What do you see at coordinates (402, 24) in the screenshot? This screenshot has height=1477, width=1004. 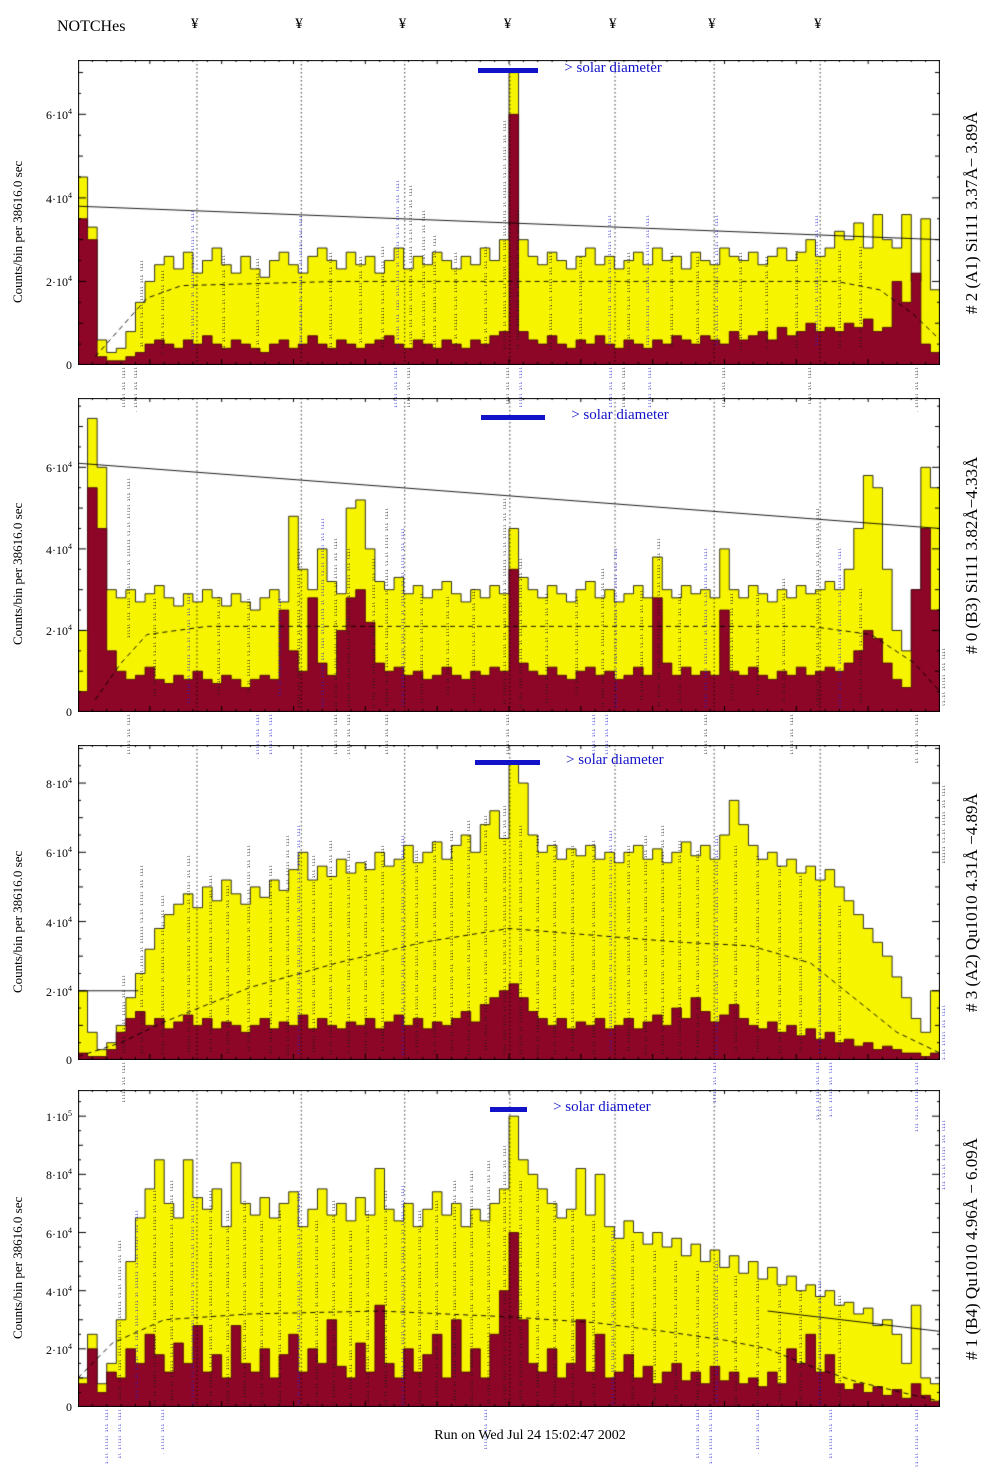 I see `notch-symbol-2: ¥` at bounding box center [402, 24].